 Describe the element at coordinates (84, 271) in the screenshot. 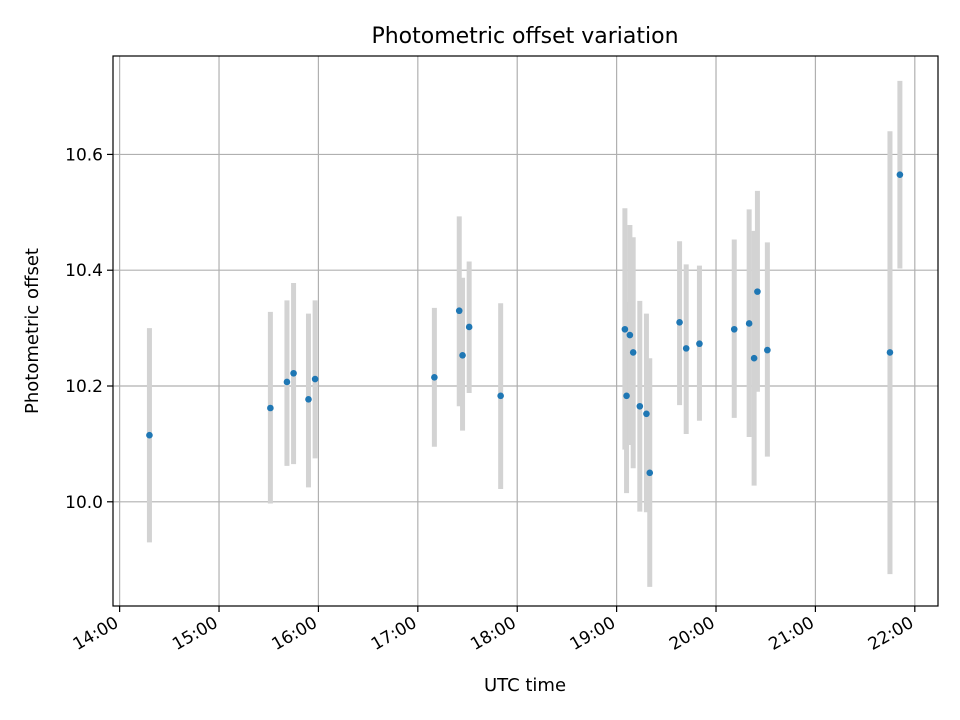

I see `y-tick-label: 10.4` at that location.